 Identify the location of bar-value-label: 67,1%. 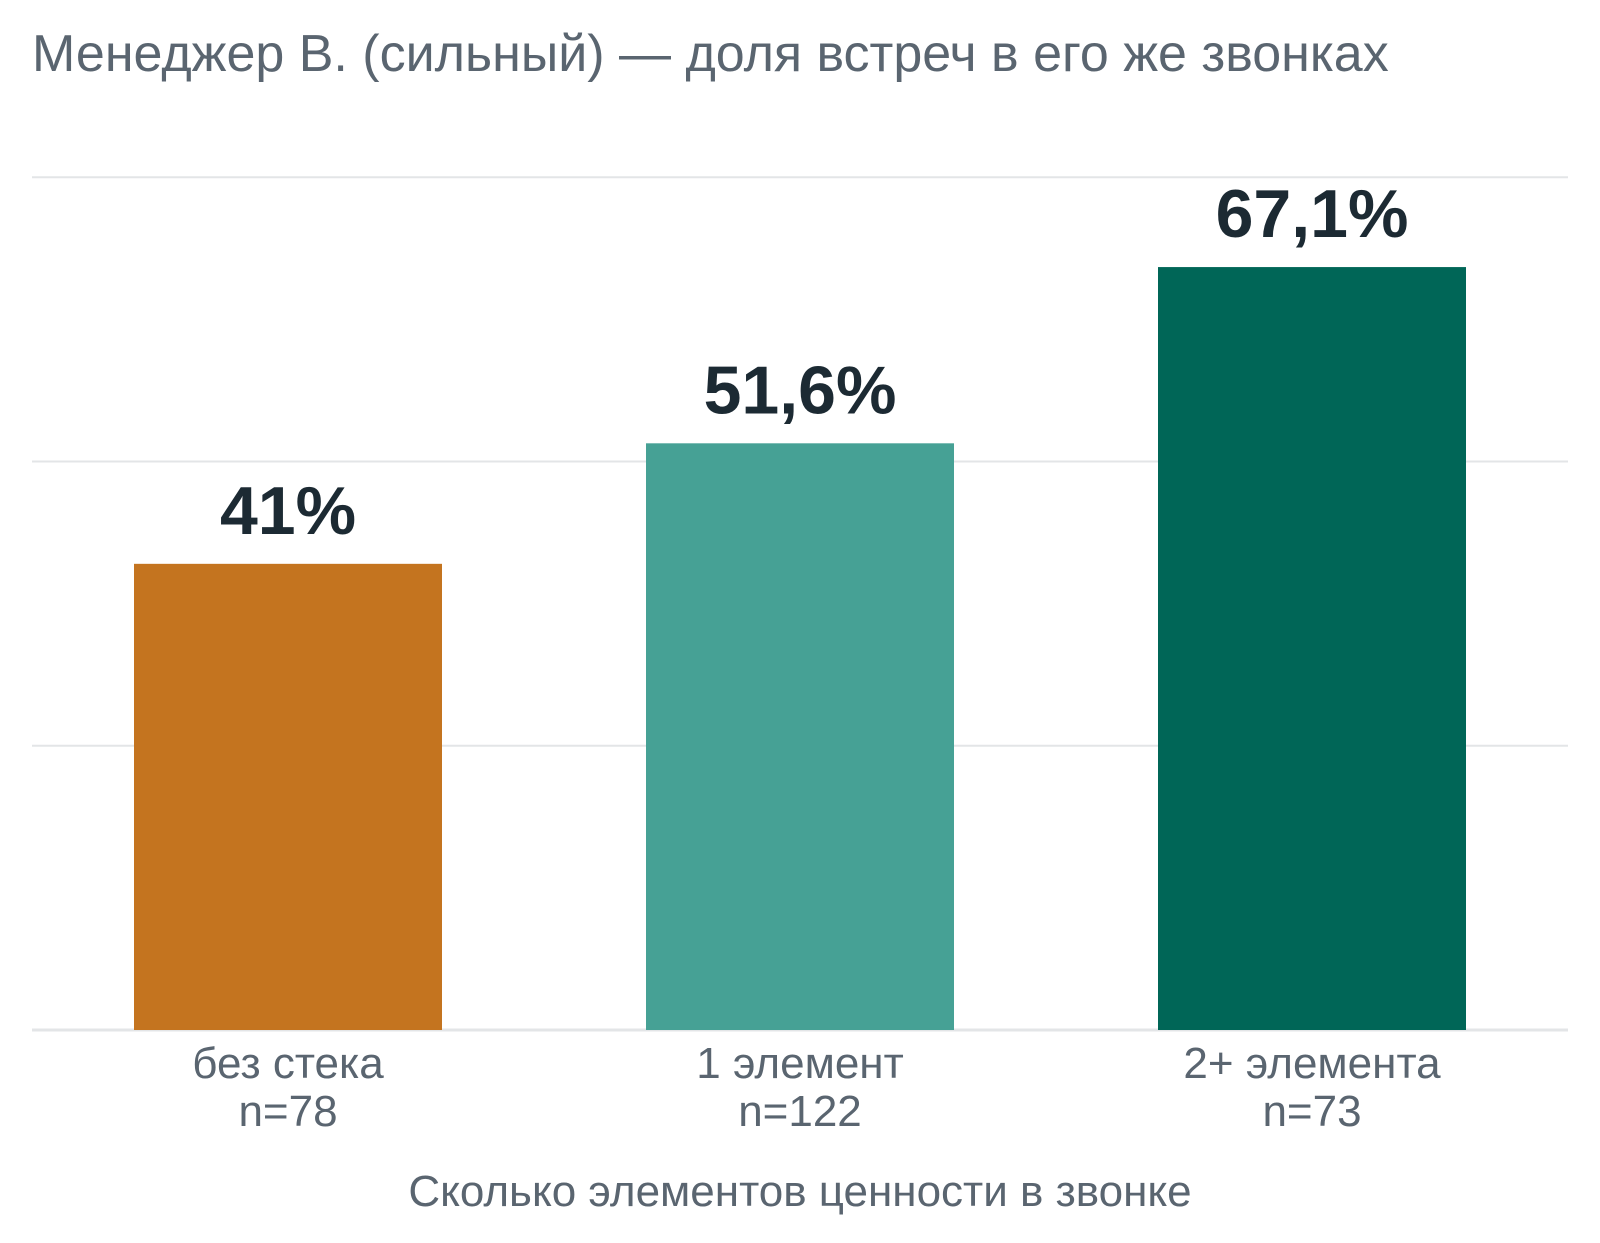
(1312, 214).